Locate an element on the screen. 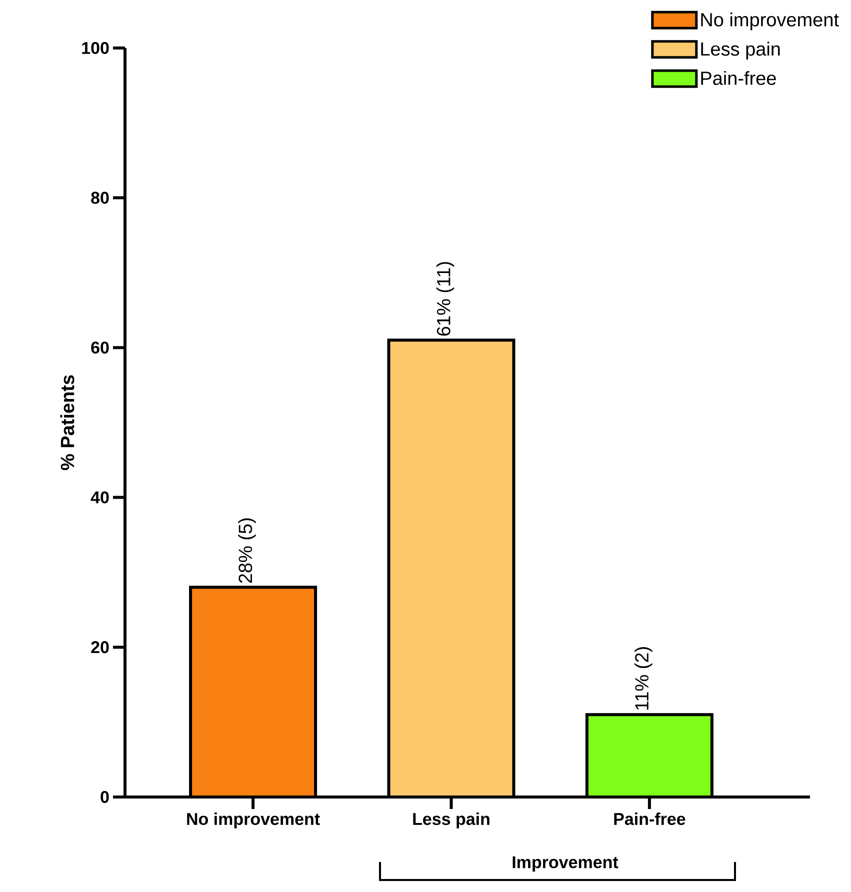 This screenshot has height=892, width=851. data-label: 61% (11) is located at coordinates (445, 299).